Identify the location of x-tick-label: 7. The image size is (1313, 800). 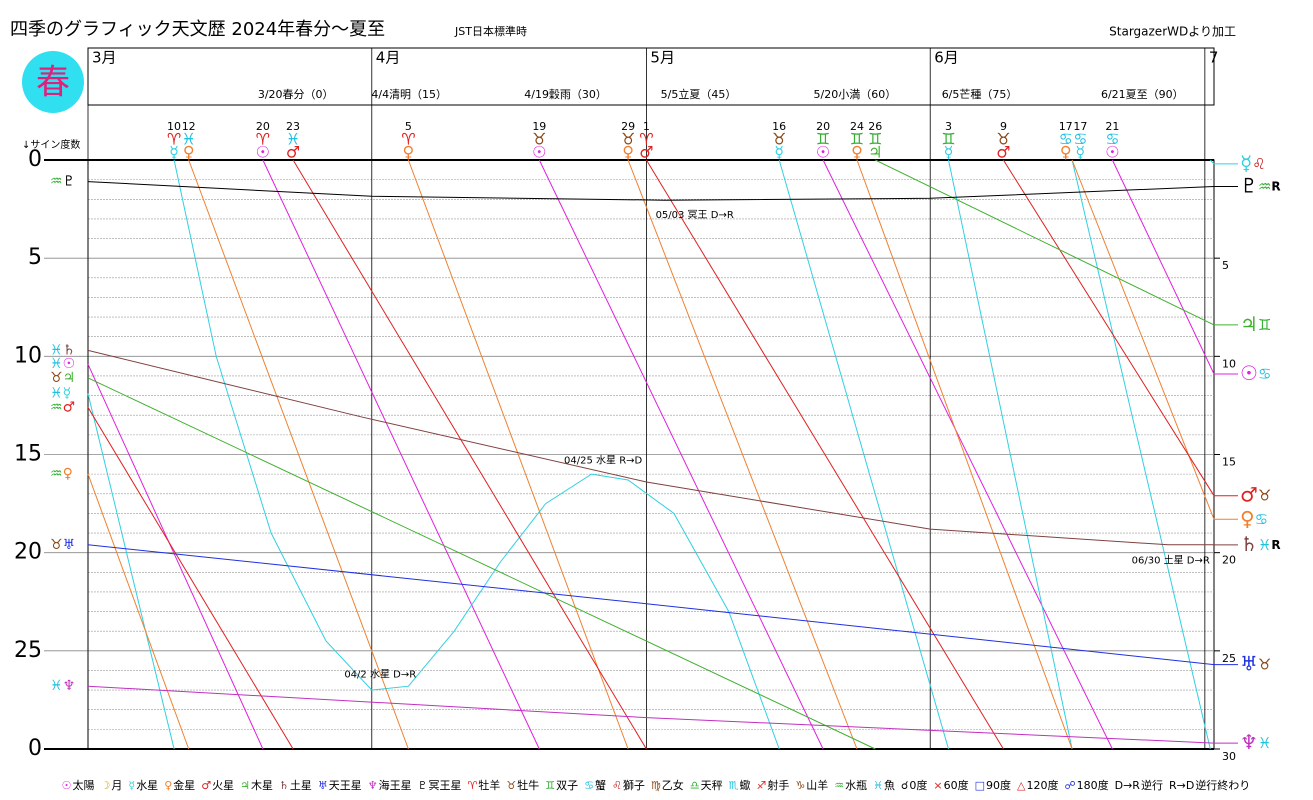
(1214, 58).